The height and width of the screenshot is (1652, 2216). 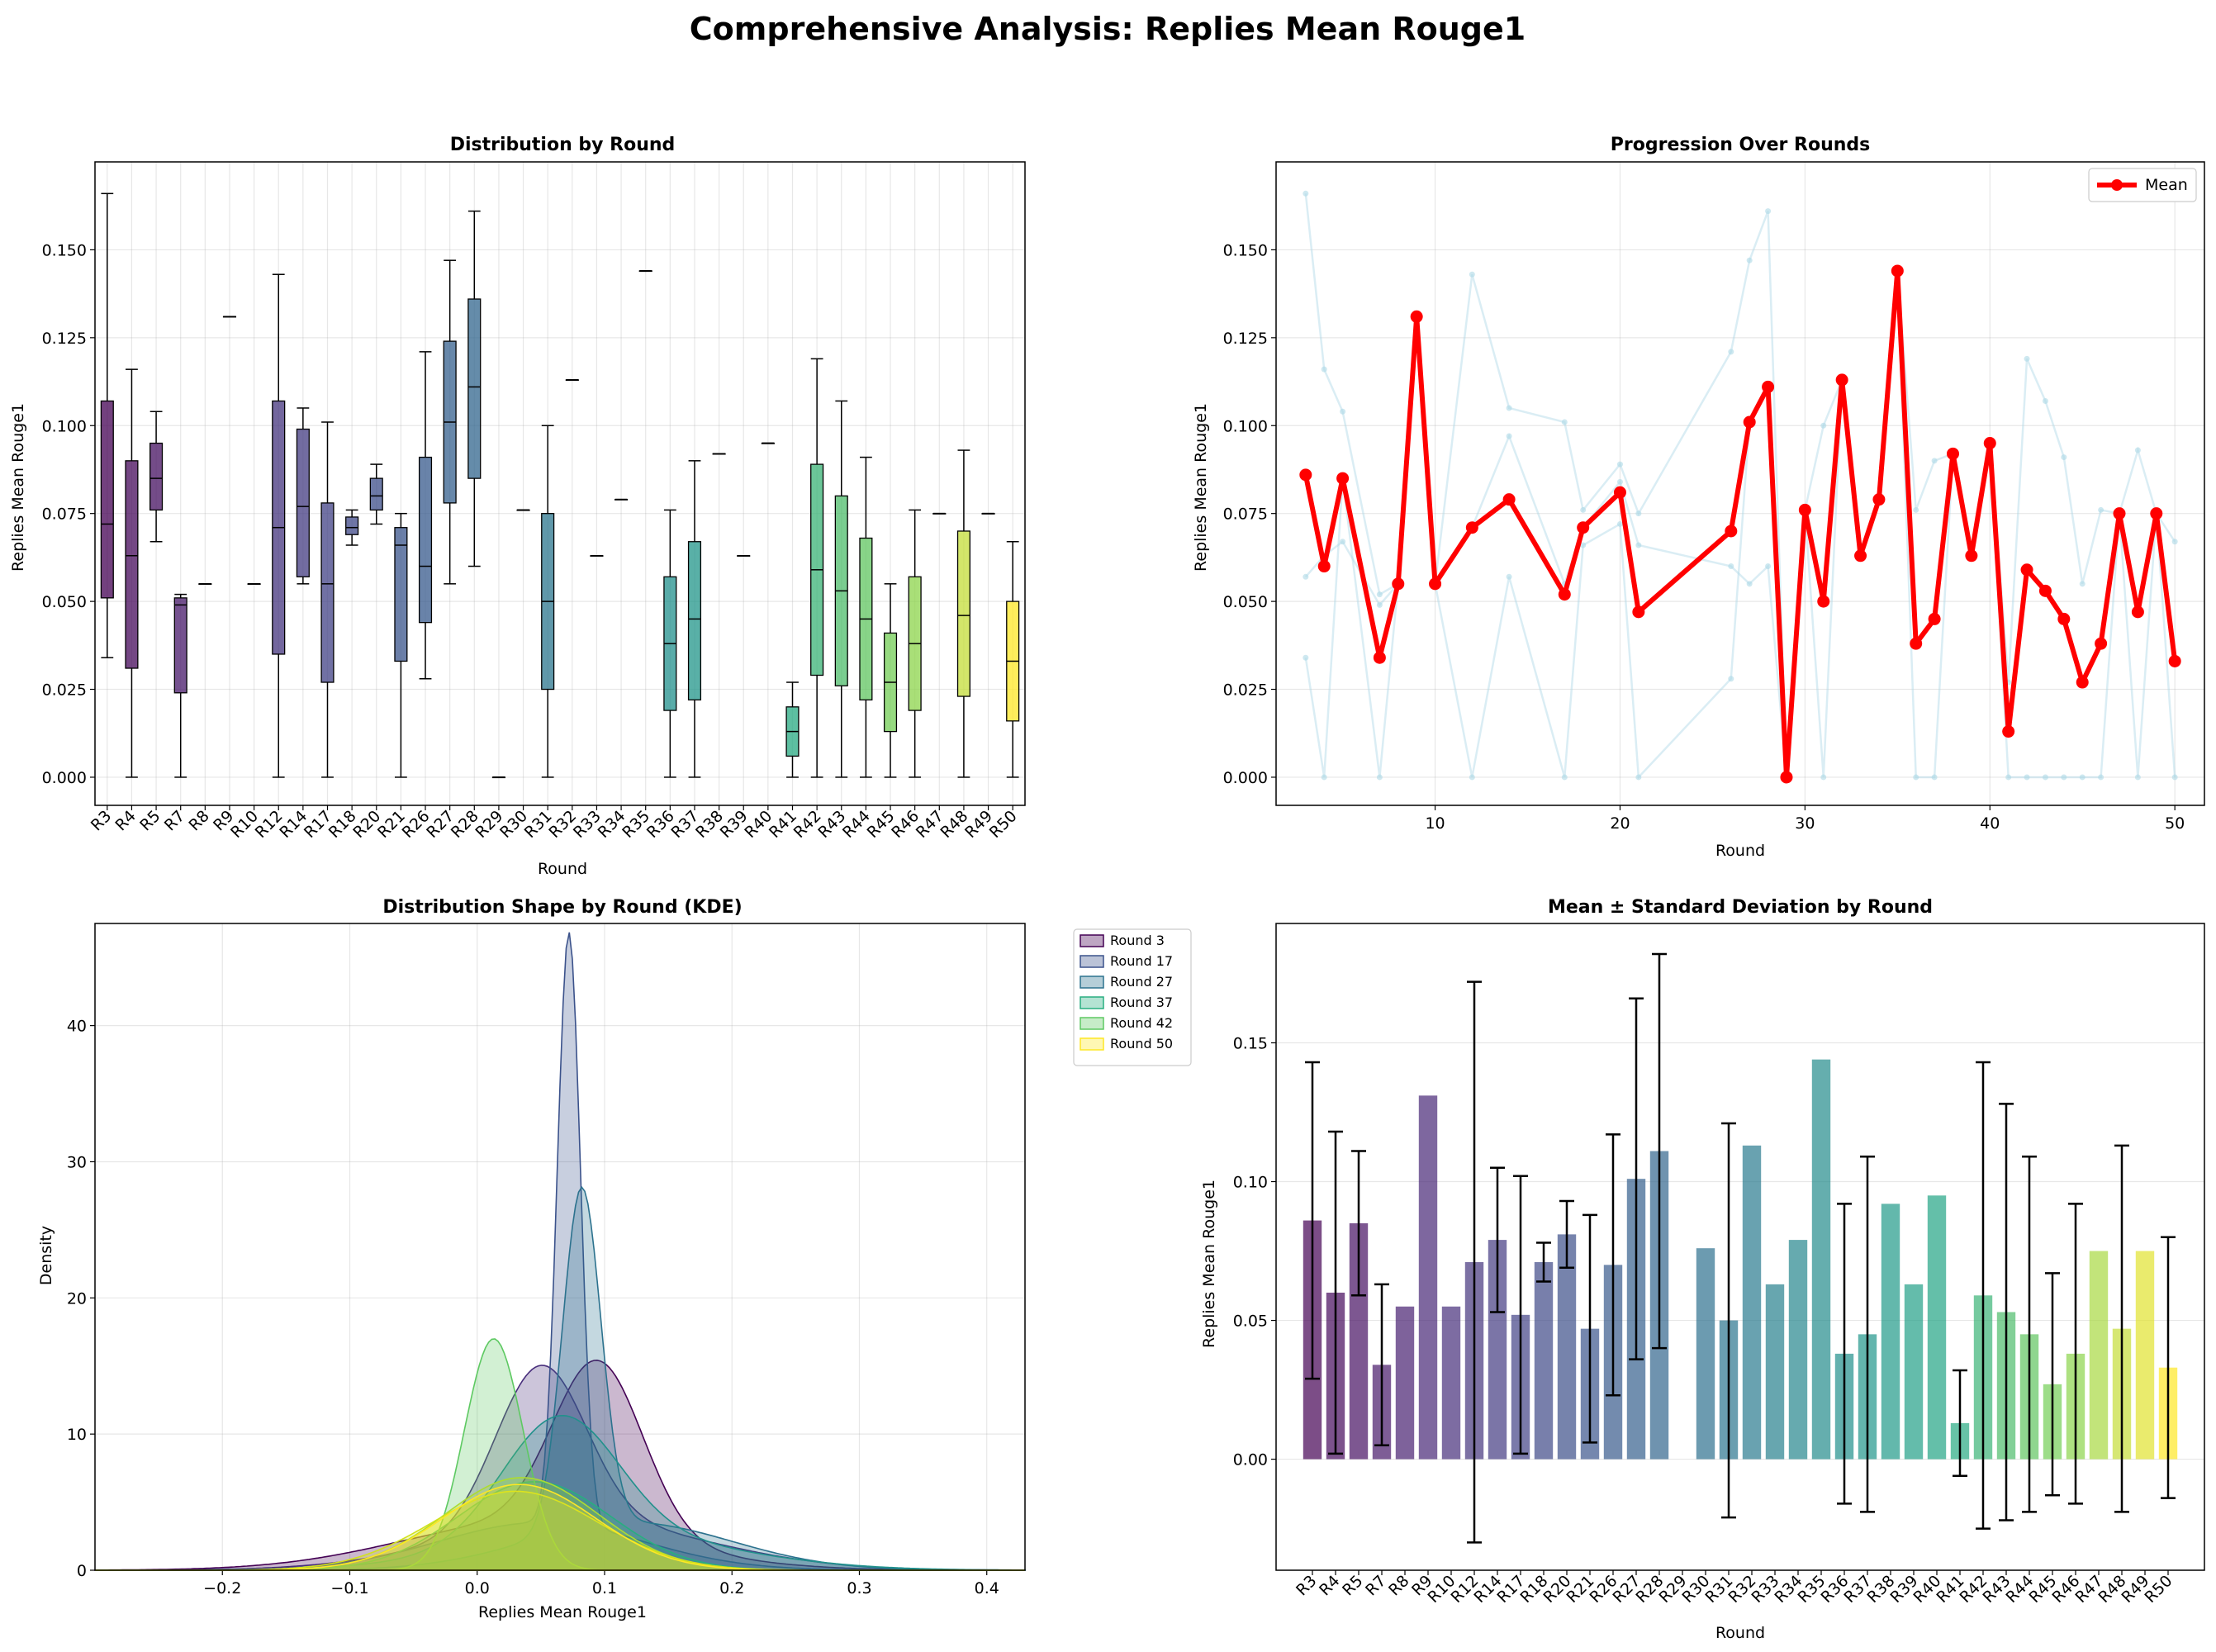 What do you see at coordinates (101, 820) in the screenshot?
I see `x-tick-label: R3` at bounding box center [101, 820].